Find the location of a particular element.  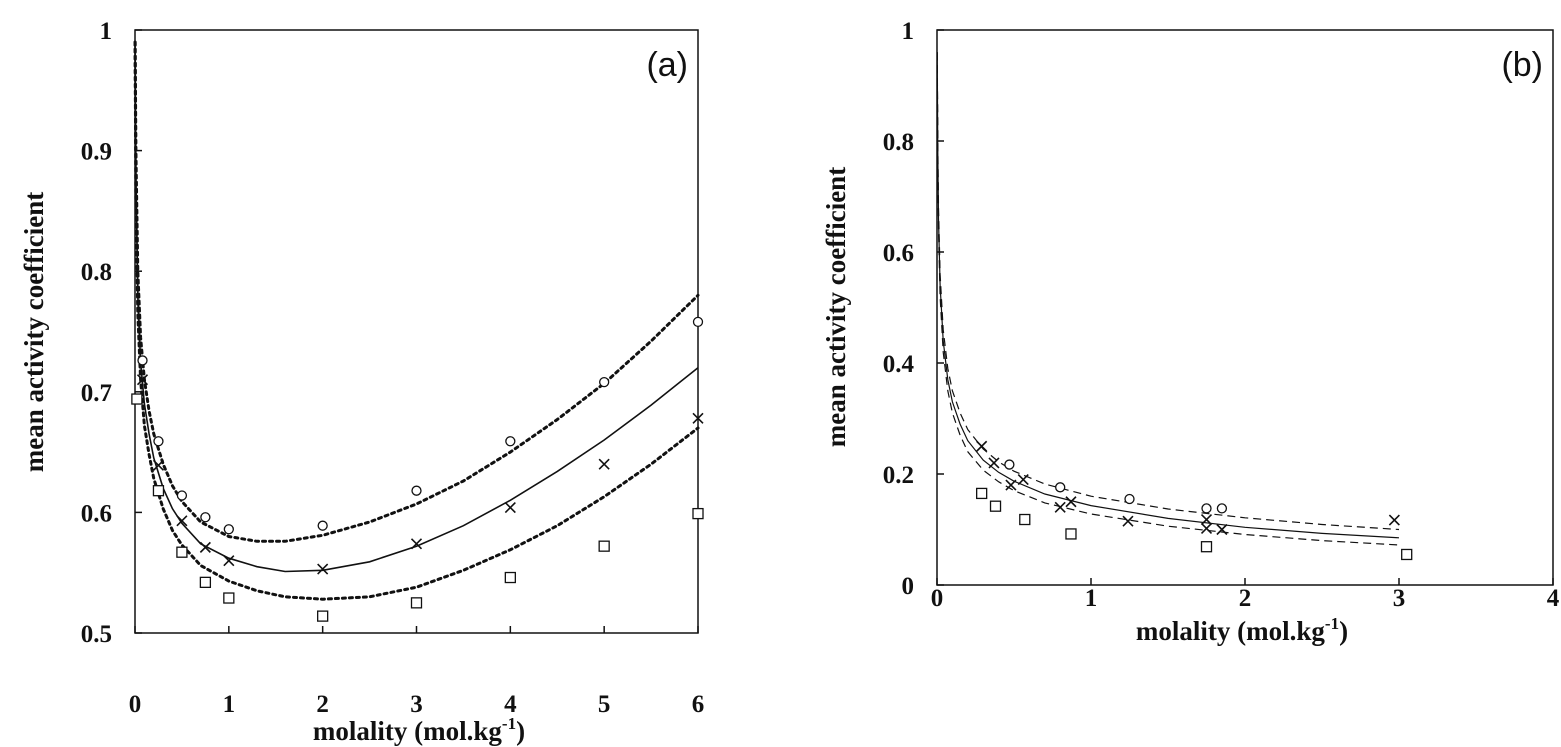

panel-b-y-axis-label: mean activity coefficient is located at coordinates (836, 307).